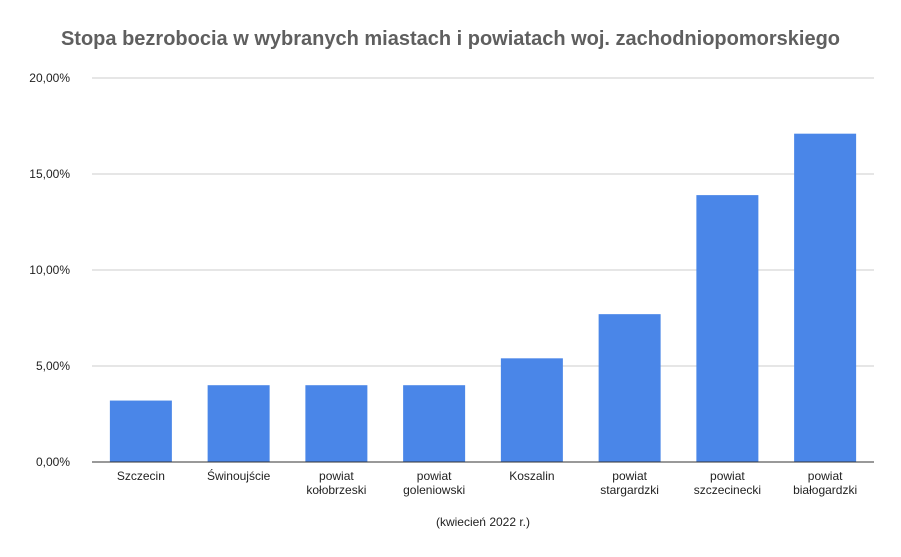 The height and width of the screenshot is (557, 901). I want to click on x-axis-label: (kwiecień 2022 r.), so click(483, 522).